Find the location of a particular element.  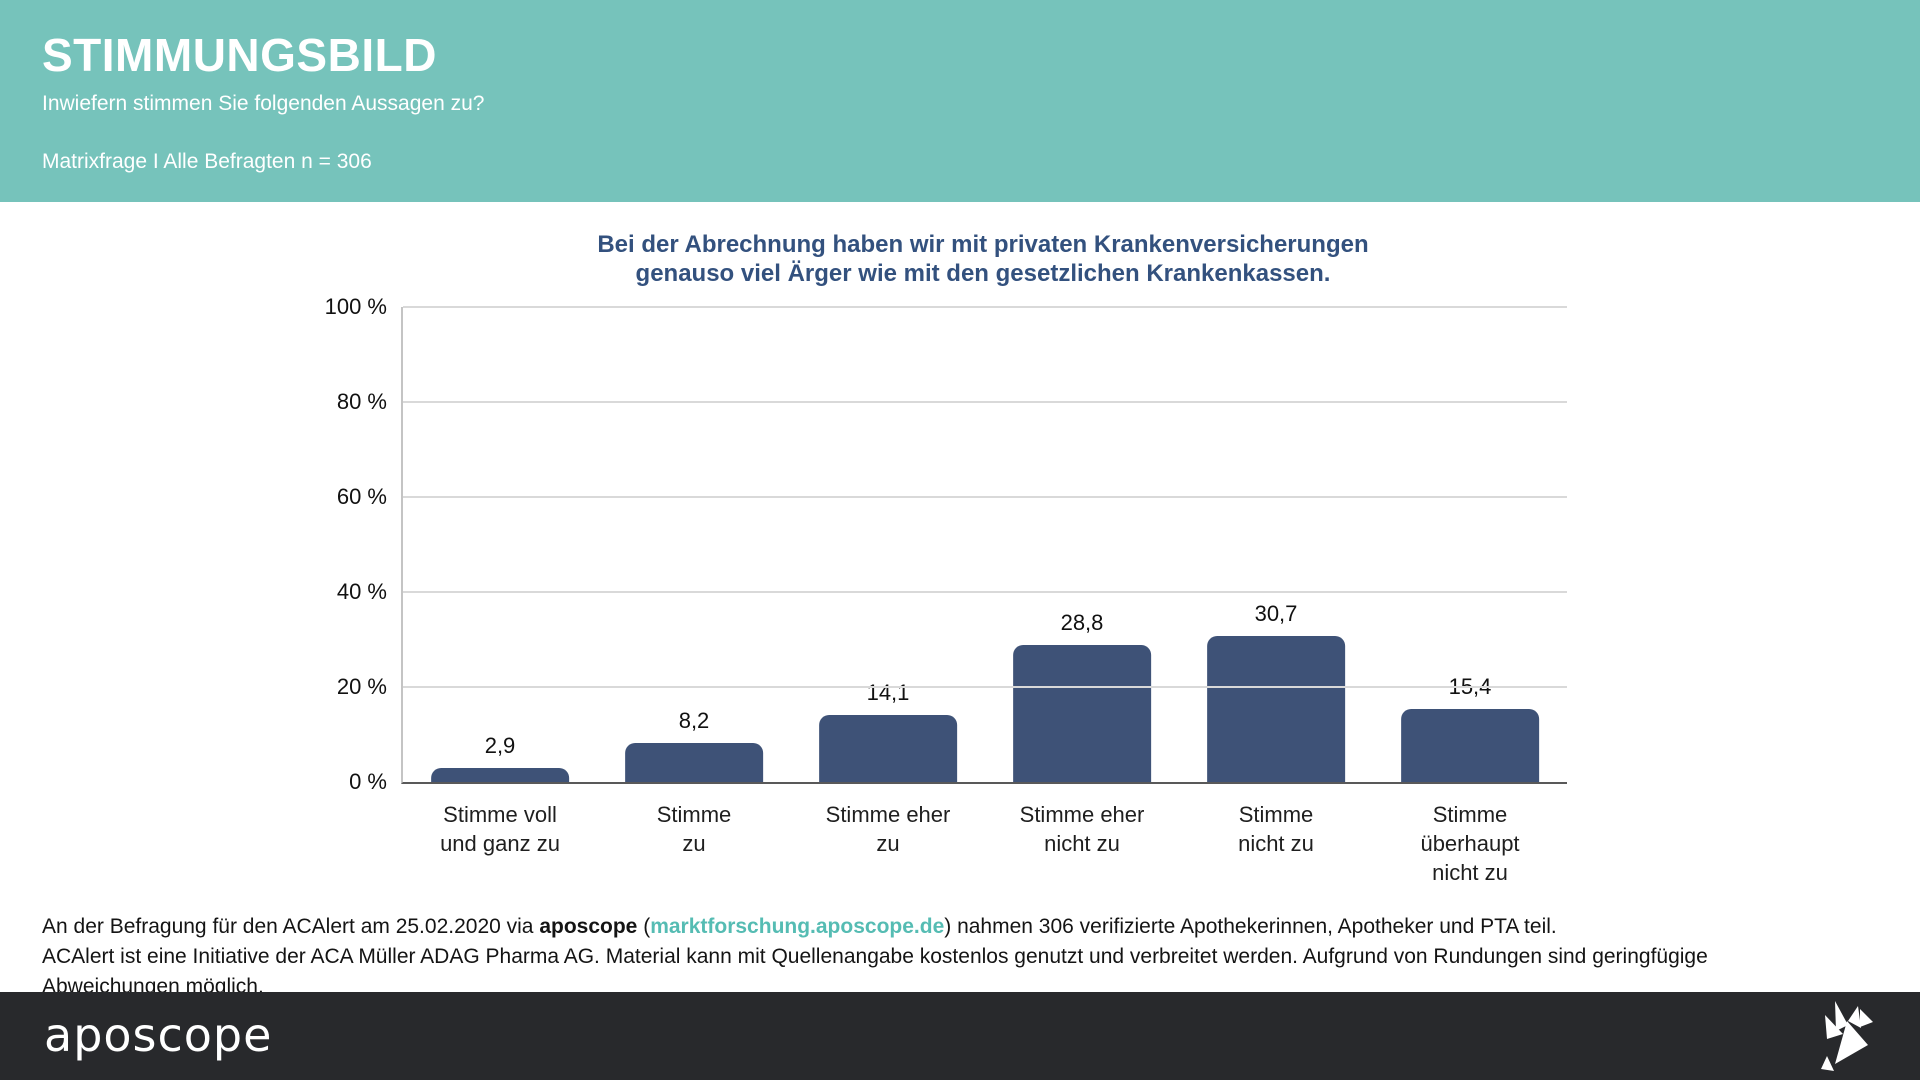

page-title: STIMMUNGSBILD is located at coordinates (239, 55).